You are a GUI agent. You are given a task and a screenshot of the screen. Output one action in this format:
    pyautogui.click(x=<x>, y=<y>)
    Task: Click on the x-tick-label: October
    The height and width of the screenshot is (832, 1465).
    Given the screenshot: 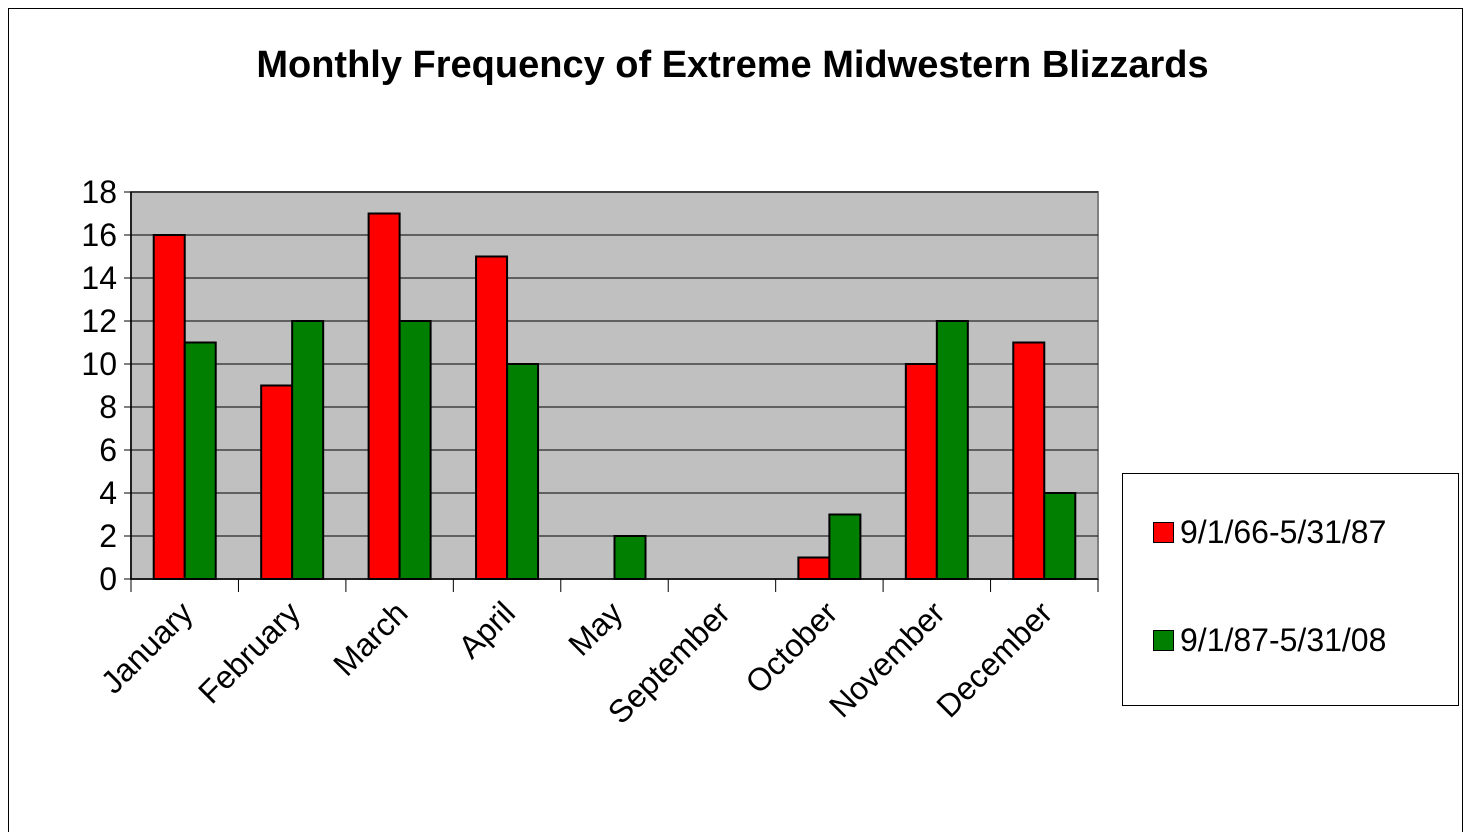 What is the action you would take?
    pyautogui.click(x=791, y=647)
    